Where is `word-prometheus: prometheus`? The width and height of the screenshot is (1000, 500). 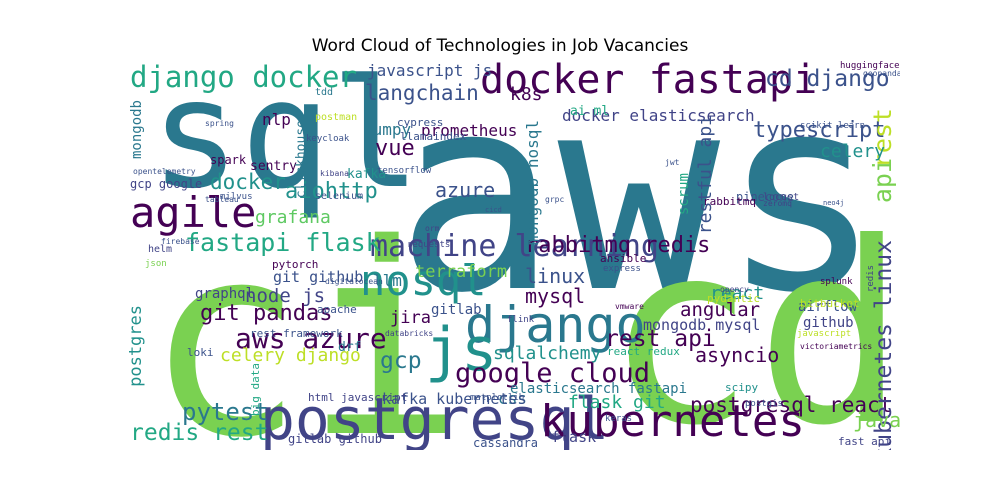
word-prometheus: prometheus is located at coordinates (469, 130).